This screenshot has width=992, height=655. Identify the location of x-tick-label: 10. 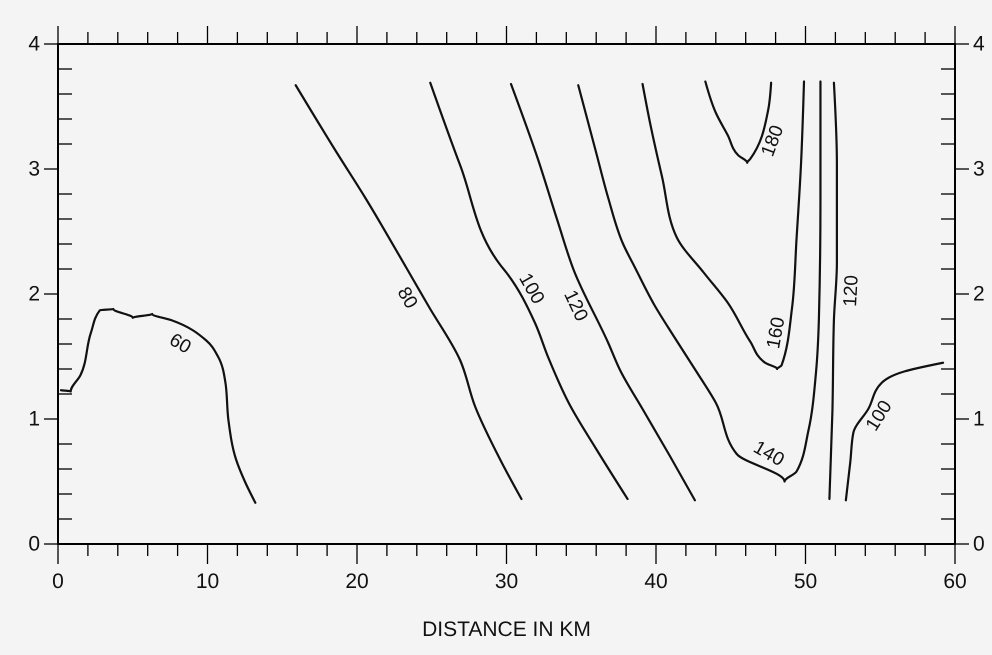
(208, 581).